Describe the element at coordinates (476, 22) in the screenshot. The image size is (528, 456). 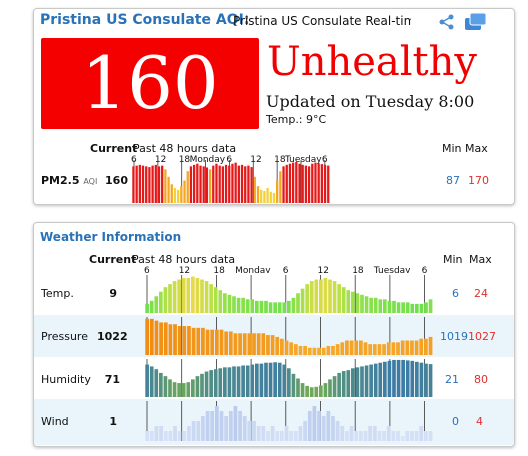
I see `widget-icon` at that location.